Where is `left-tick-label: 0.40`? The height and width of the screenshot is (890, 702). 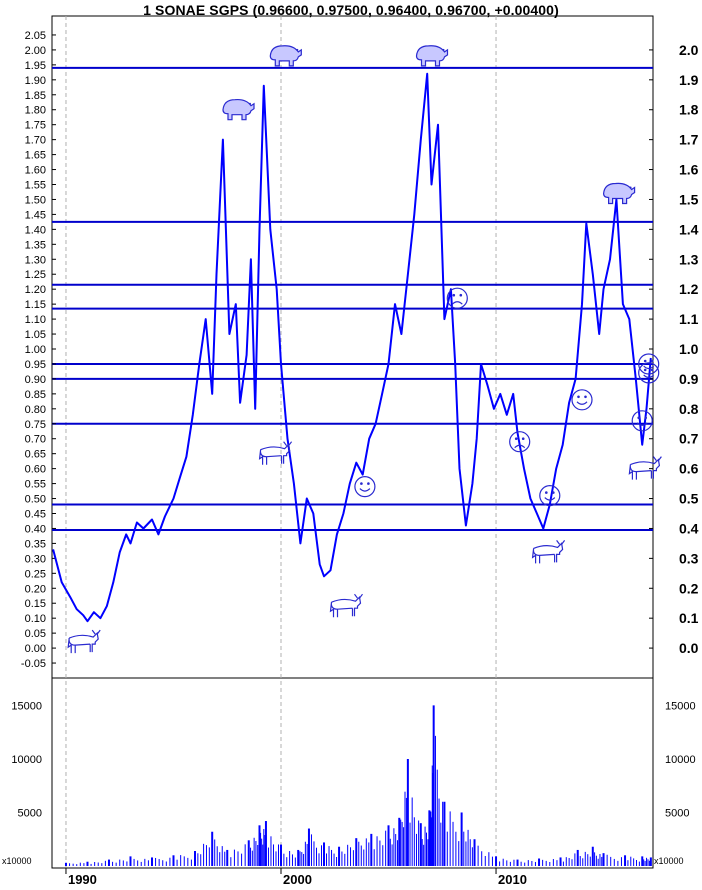 left-tick-label: 0.40 is located at coordinates (35, 529).